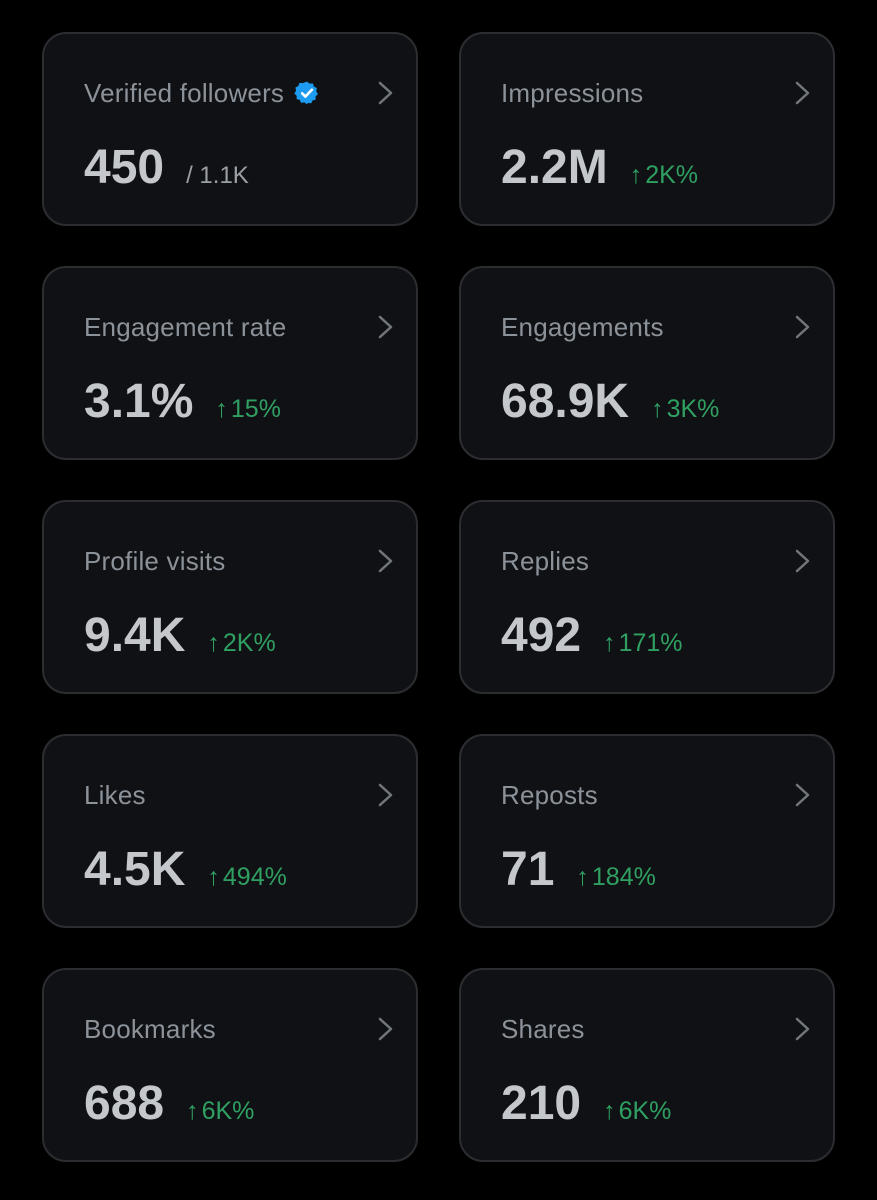  I want to click on metric-value-row: 2.2M ↑ 2K%, so click(599, 168).